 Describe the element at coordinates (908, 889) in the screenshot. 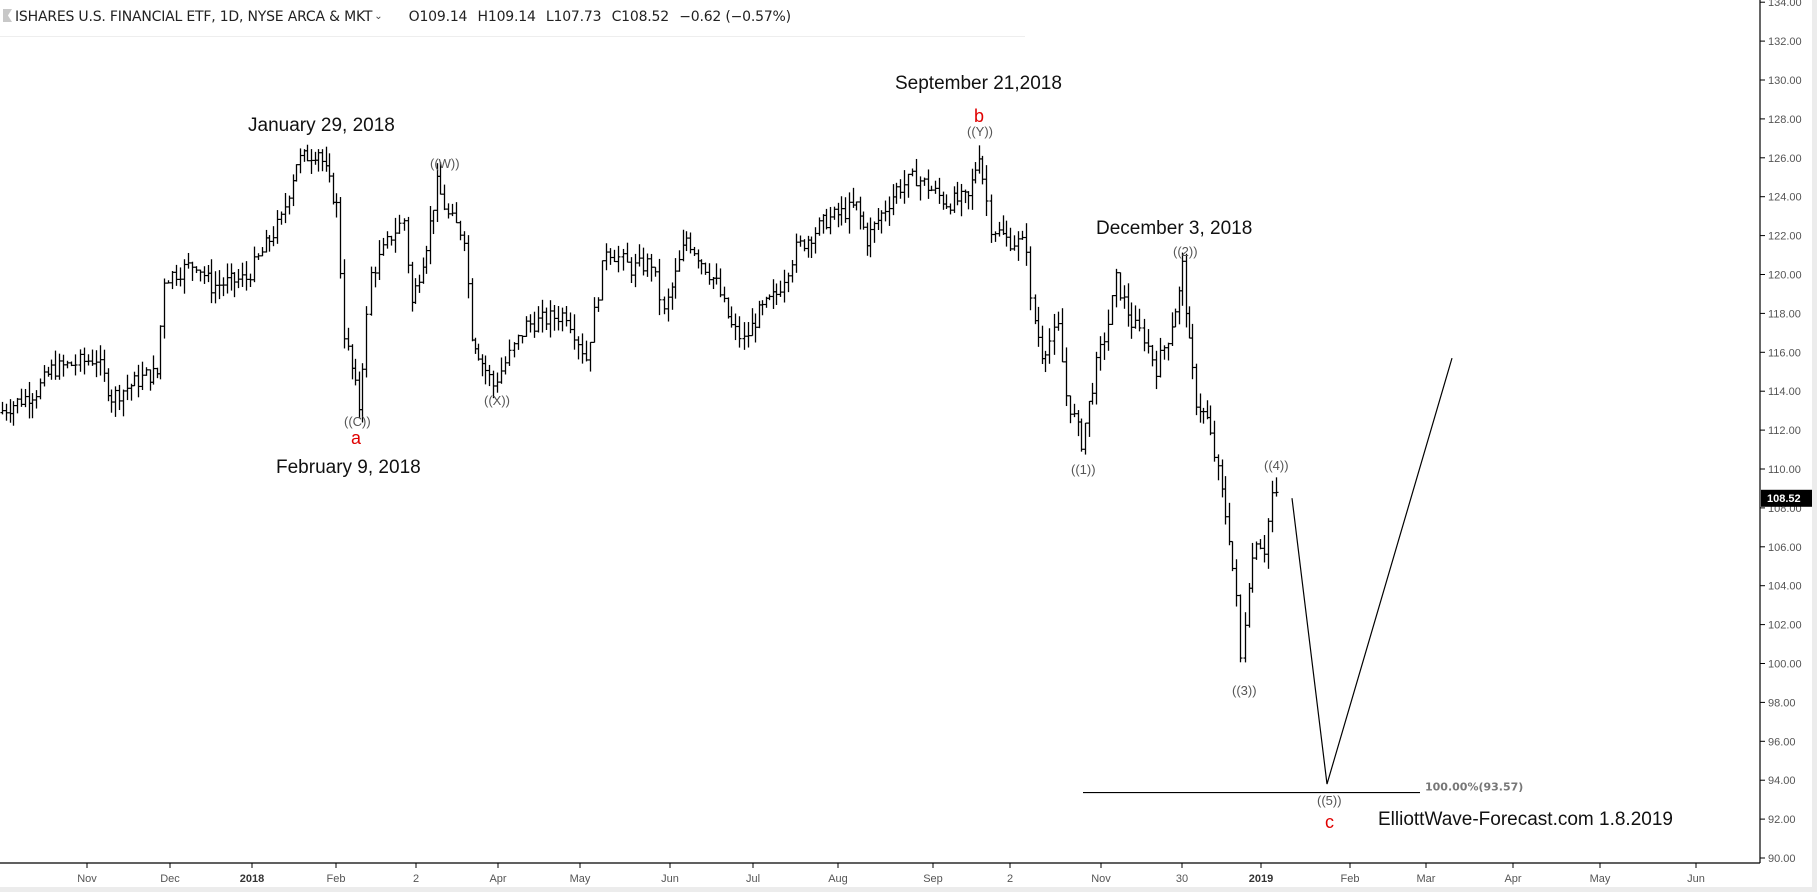

I see `bottom-gutter` at that location.